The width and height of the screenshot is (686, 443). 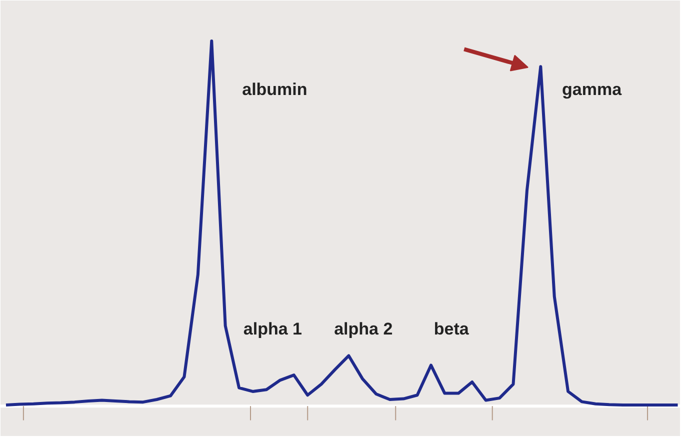 What do you see at coordinates (452, 329) in the screenshot?
I see `annotation: beta` at bounding box center [452, 329].